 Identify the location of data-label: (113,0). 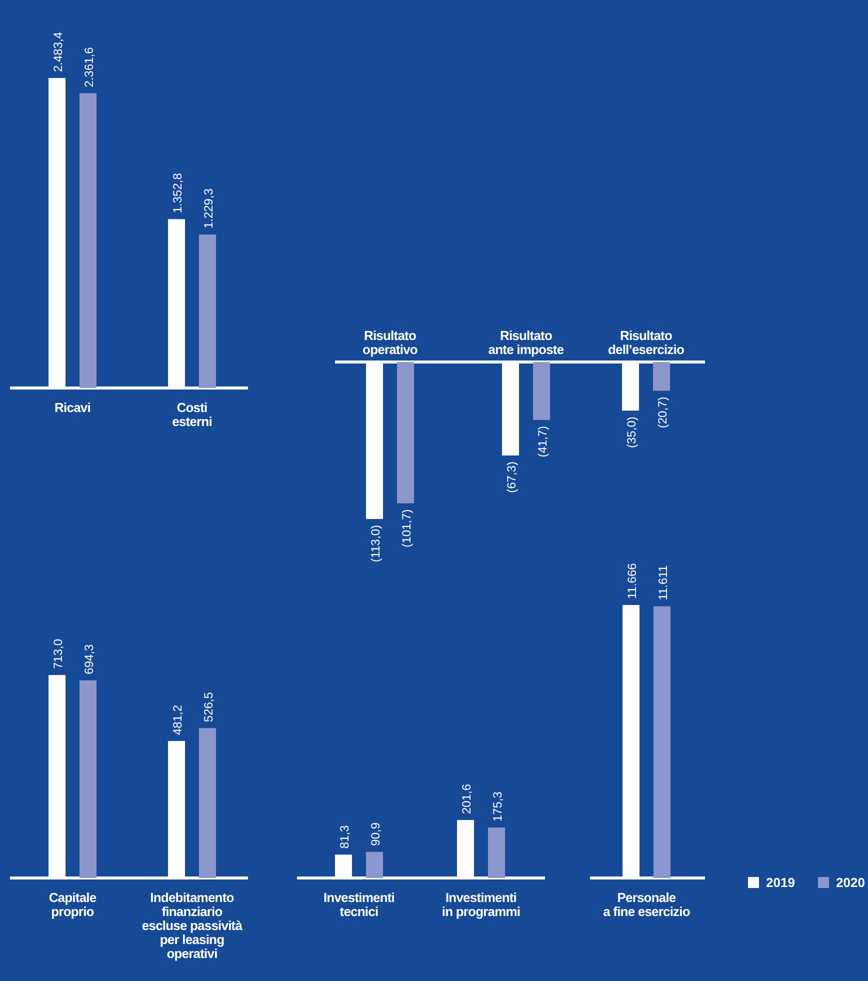
(375, 543).